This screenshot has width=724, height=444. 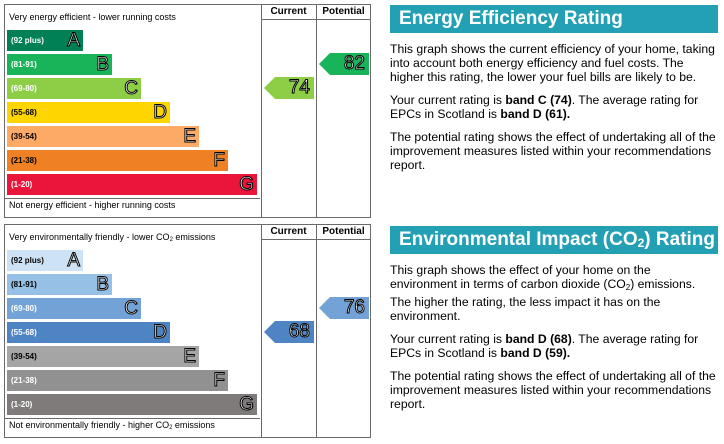 I want to click on current-rating-value: 68, so click(x=299, y=332).